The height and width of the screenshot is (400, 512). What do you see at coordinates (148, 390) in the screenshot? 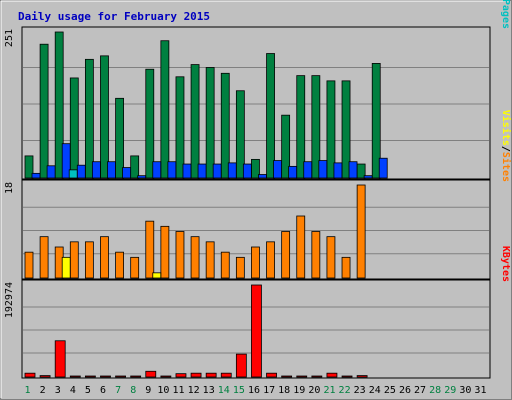
I see `x-tick-day-9: 9` at bounding box center [148, 390].